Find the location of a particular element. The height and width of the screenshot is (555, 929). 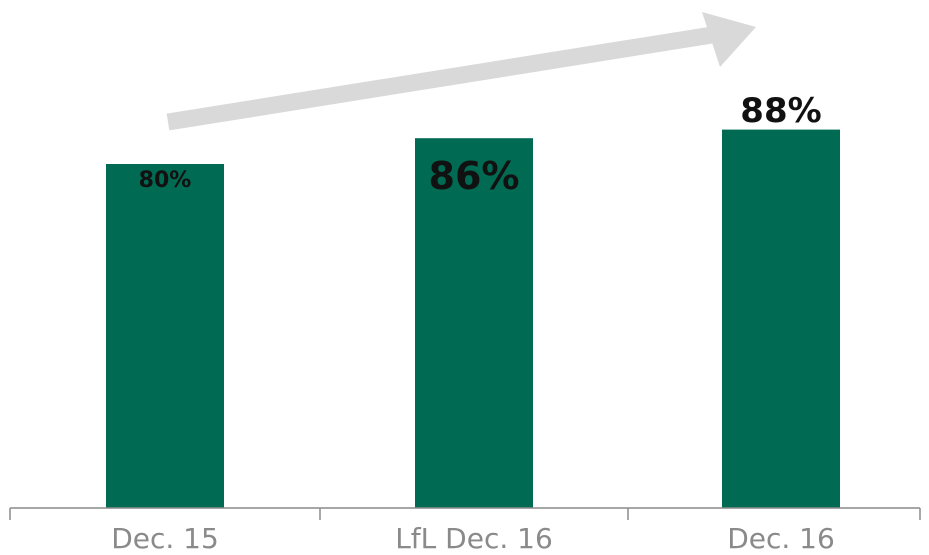

x-tick-label: Dec. 15 is located at coordinates (165, 538).